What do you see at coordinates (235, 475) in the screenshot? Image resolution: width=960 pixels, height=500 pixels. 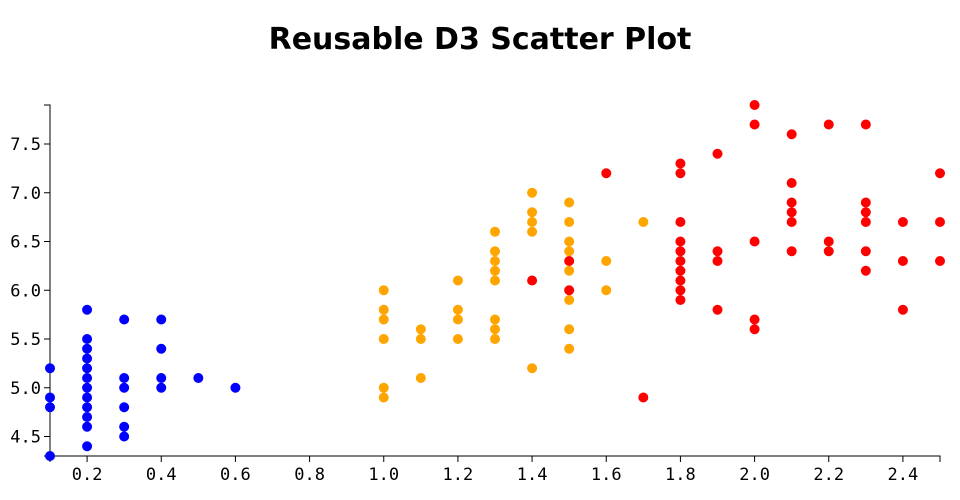 I see `x-tick-label: 0.6` at bounding box center [235, 475].